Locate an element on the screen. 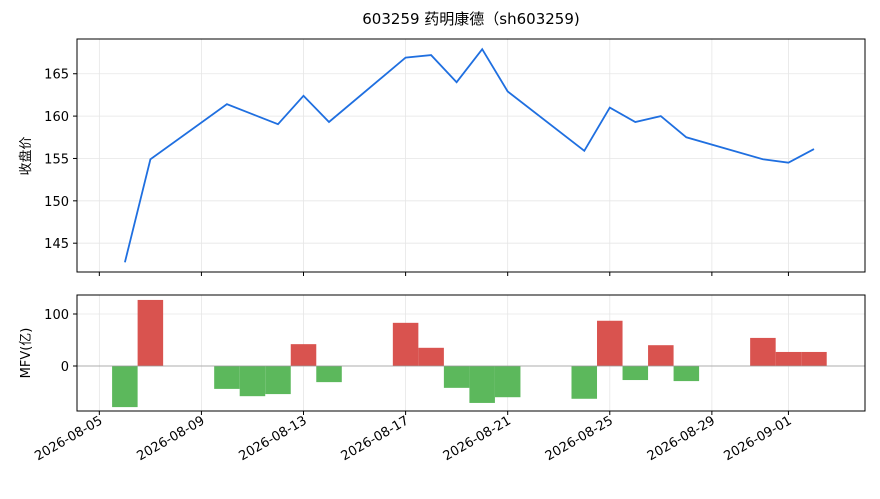 The height and width of the screenshot is (499, 880). x-tick-label: 2026-09-01 is located at coordinates (757, 438).